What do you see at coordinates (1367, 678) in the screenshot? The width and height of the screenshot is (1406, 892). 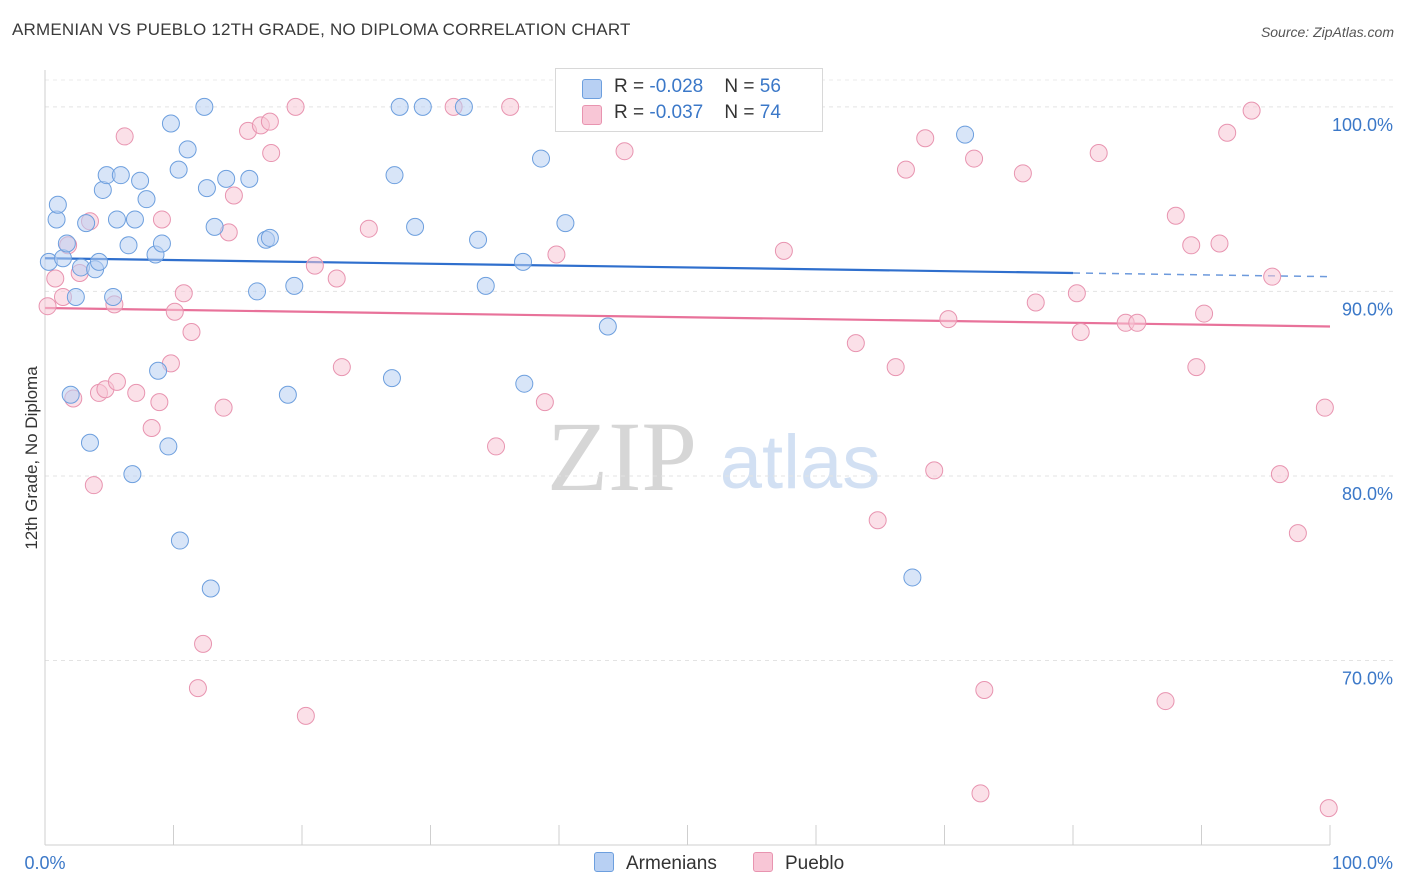 I see `y-tick-label: 70.0%` at bounding box center [1367, 678].